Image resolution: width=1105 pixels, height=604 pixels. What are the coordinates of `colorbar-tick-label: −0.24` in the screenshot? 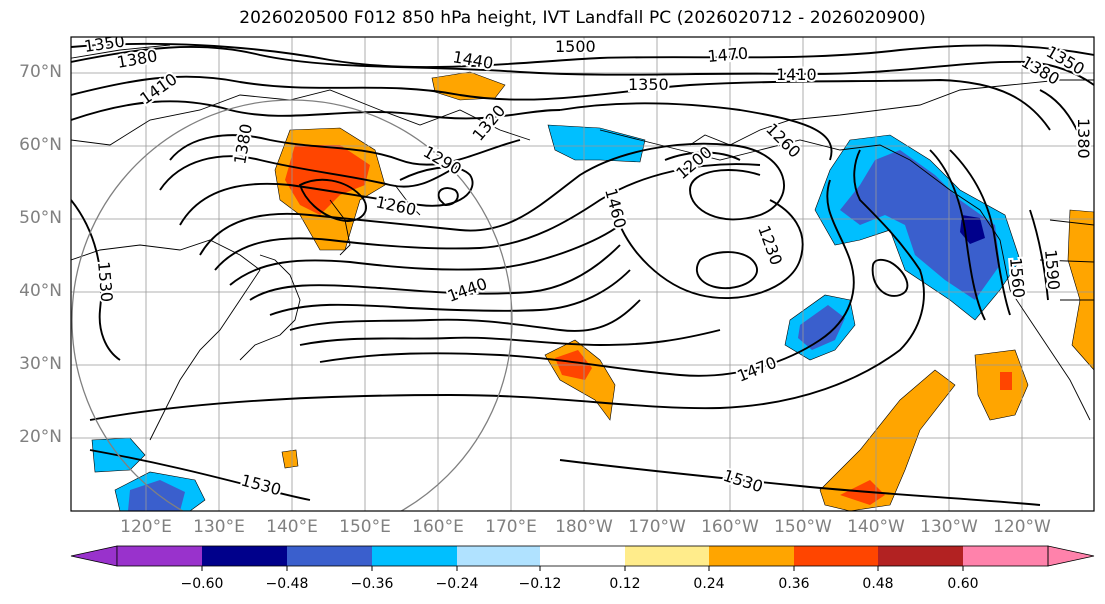 It's located at (457, 584).